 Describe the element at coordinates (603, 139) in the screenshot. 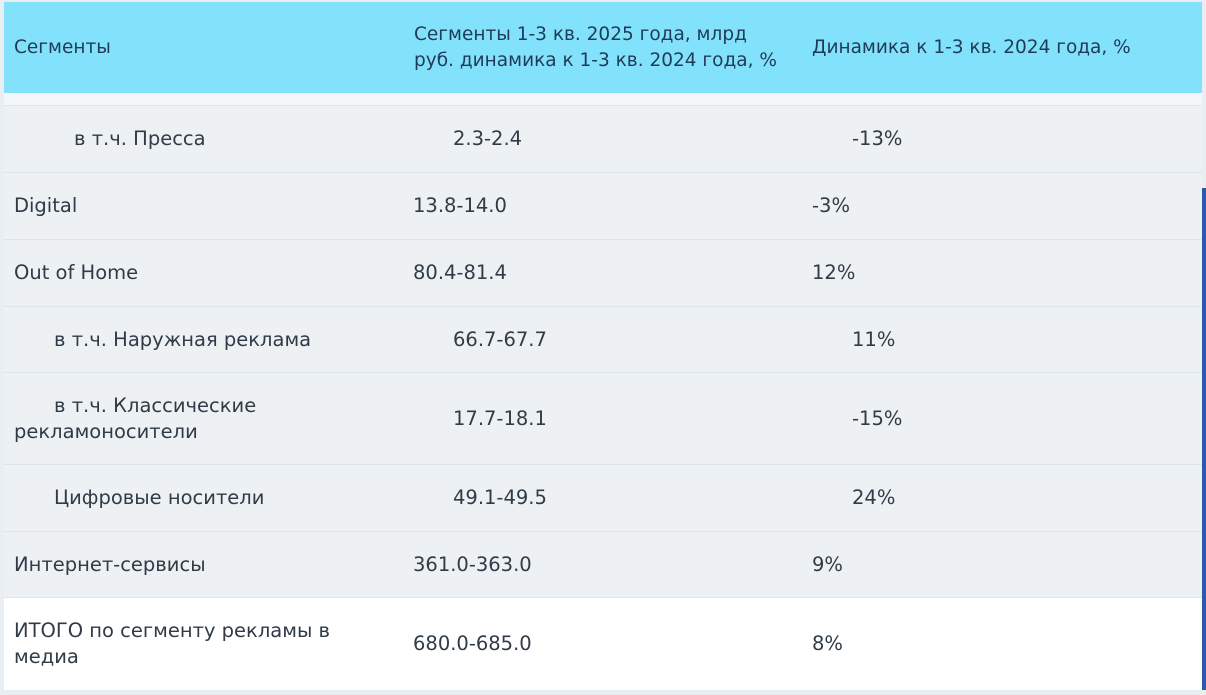

I see `table-row: в т.ч. Пресса 2.3-2.4 -13%` at that location.